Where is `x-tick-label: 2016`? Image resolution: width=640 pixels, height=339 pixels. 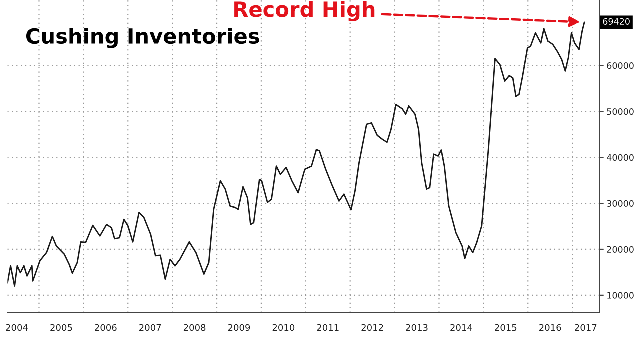 x-tick-label: 2016 is located at coordinates (551, 328).